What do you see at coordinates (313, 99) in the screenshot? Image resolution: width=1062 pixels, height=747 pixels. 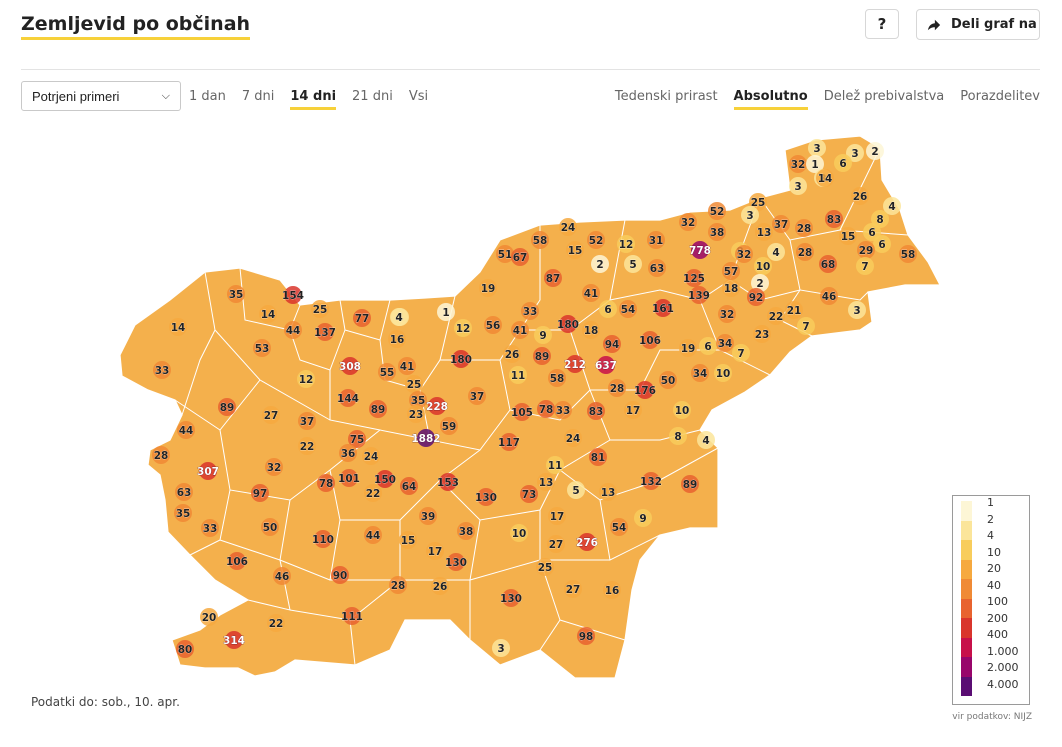 I see `tab-14-days: 14 dni` at bounding box center [313, 99].